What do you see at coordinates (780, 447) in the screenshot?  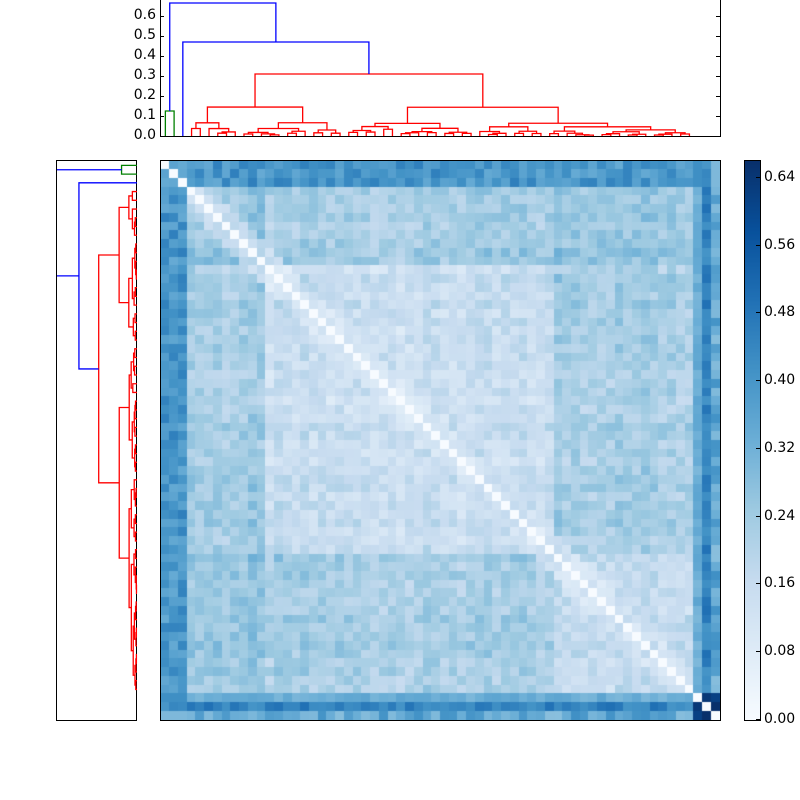 I see `colorbar-tick-label: 0.32` at bounding box center [780, 447].